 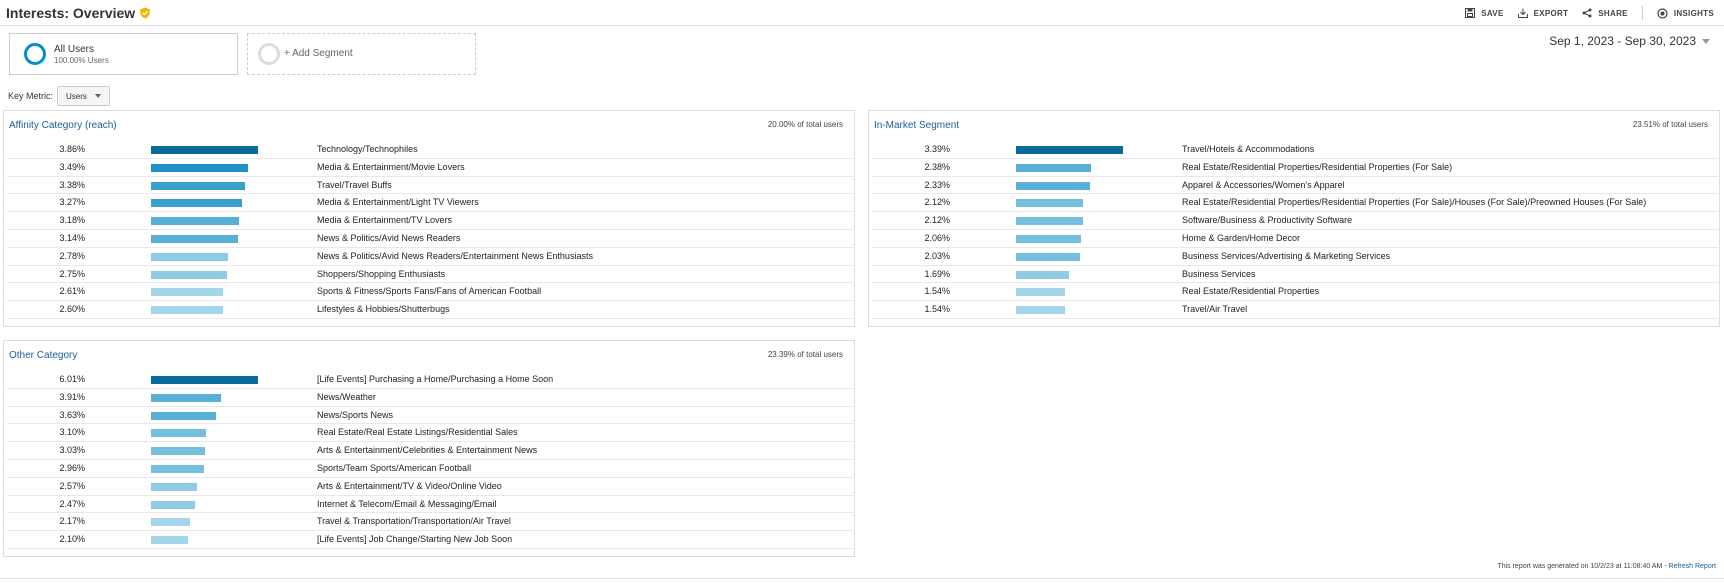 What do you see at coordinates (83, 96) in the screenshot?
I see `key-metric-dropdown: Users` at bounding box center [83, 96].